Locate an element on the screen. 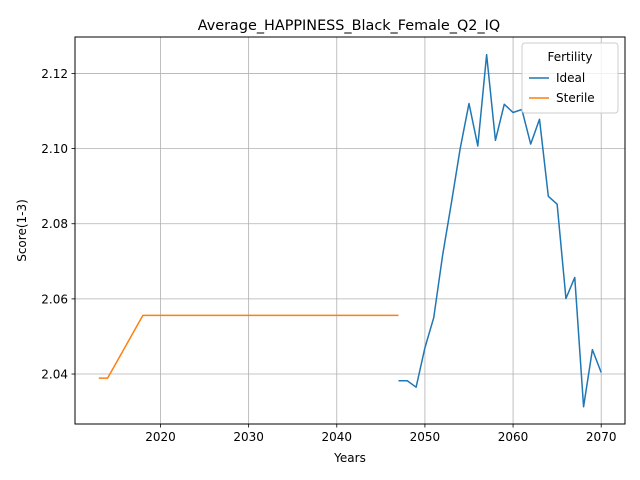 The width and height of the screenshot is (640, 480). x-tick-label: 2060 is located at coordinates (513, 437).